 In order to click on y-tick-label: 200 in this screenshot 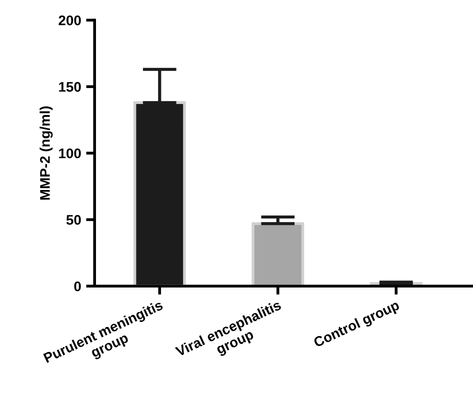, I will do `click(69, 20)`.